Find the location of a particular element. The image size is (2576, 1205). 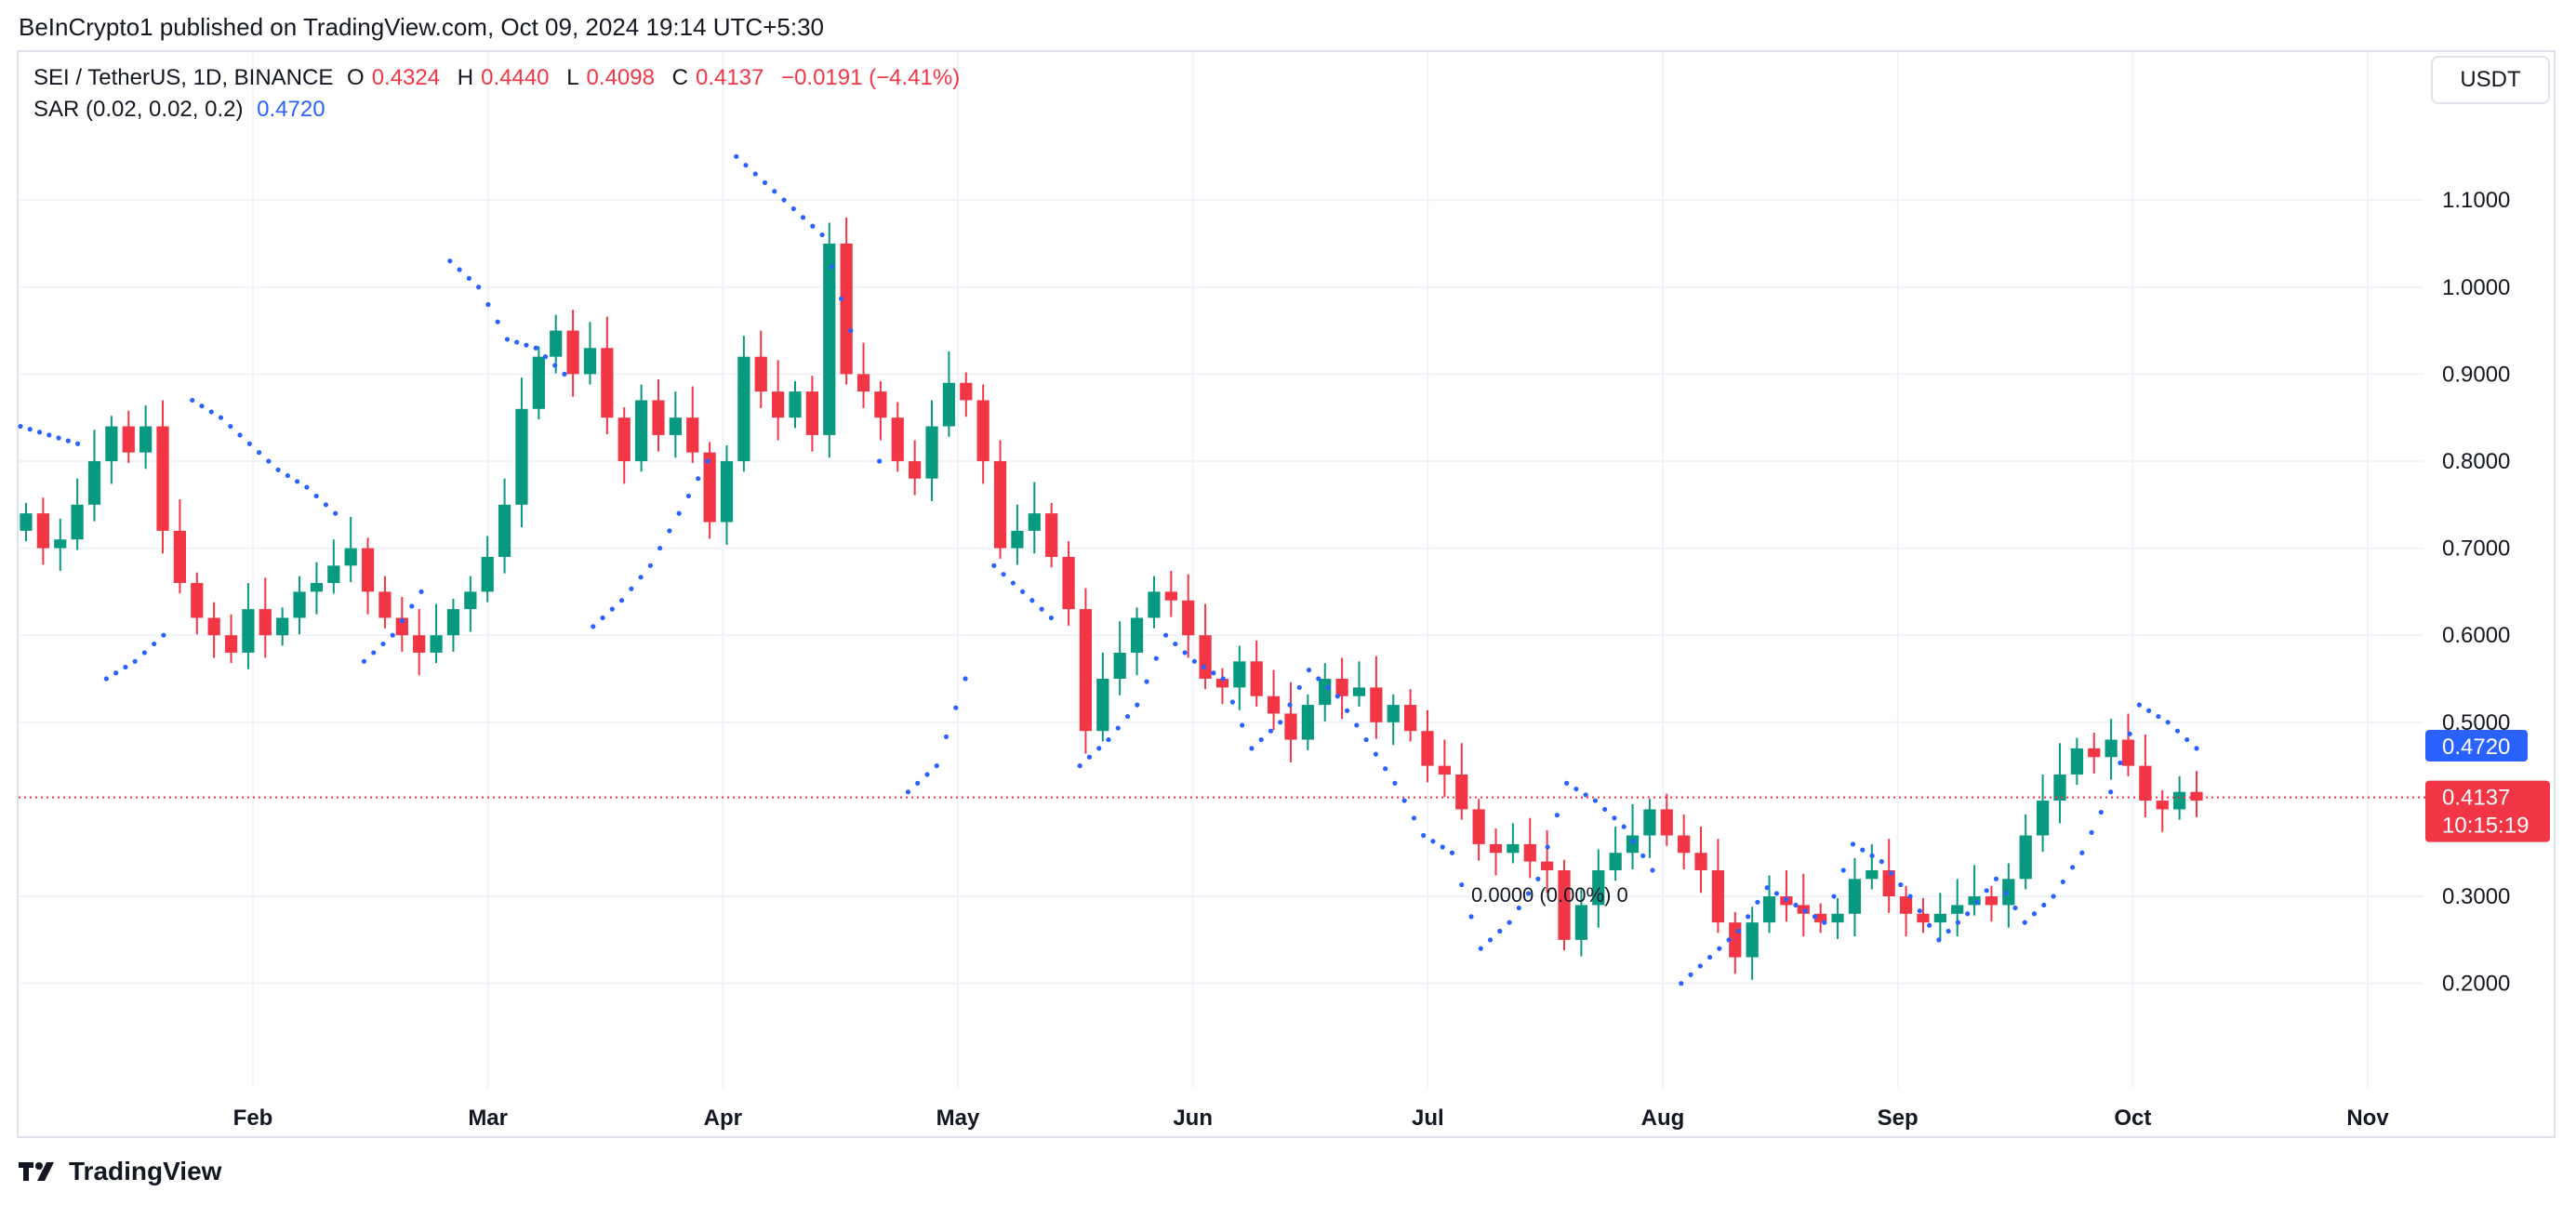

tradingview-logo-icon is located at coordinates (36, 1171).